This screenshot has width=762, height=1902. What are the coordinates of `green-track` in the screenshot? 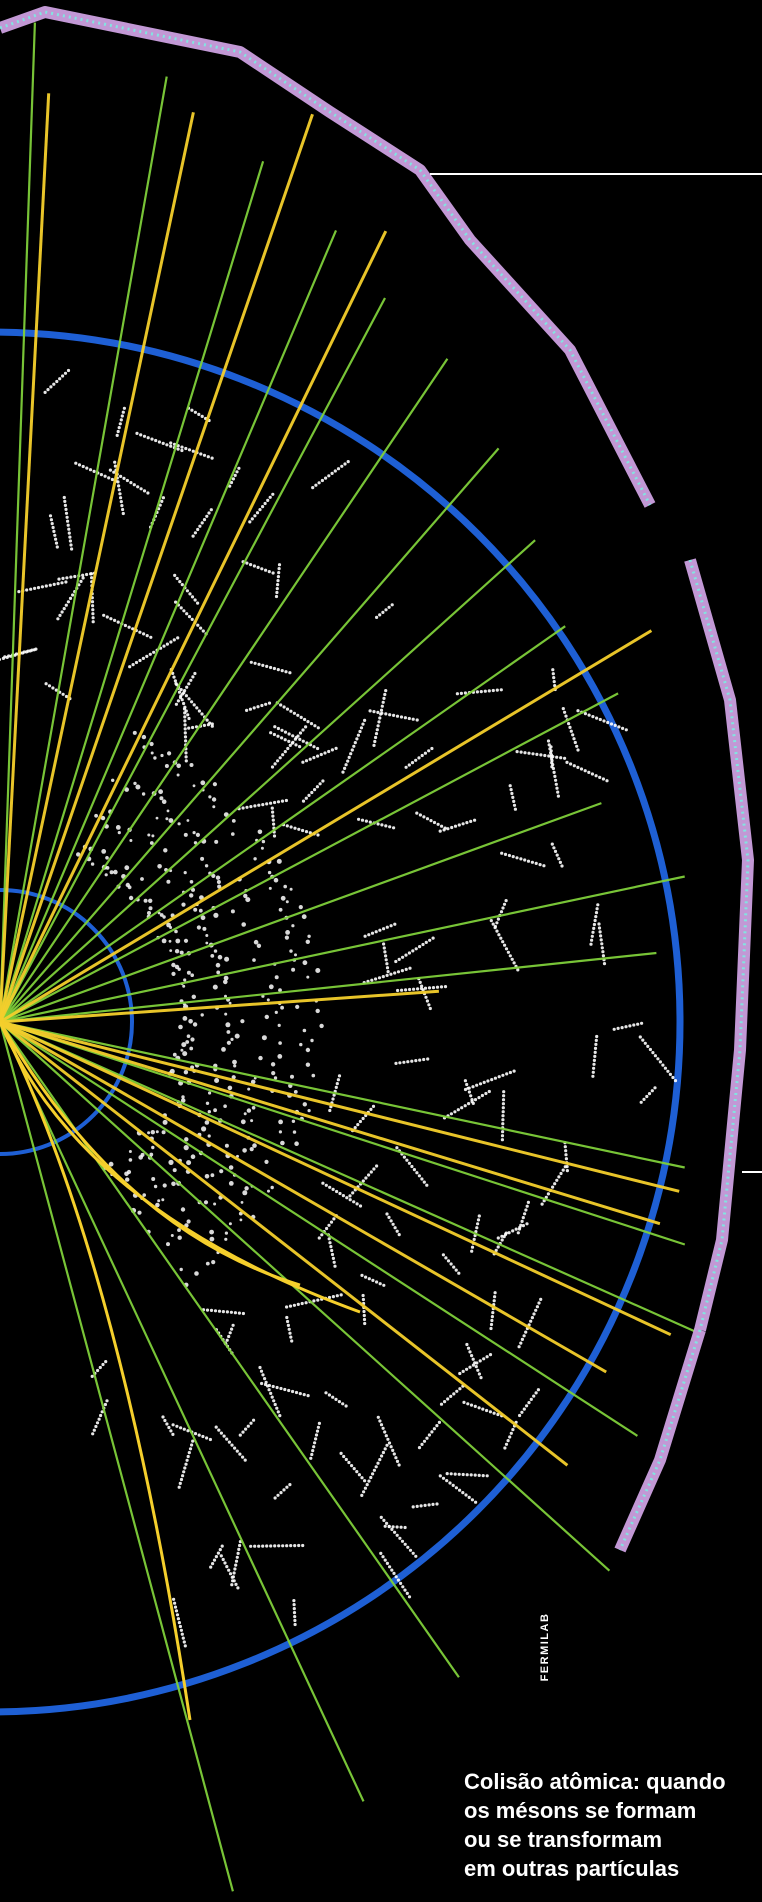 It's located at (309, 857).